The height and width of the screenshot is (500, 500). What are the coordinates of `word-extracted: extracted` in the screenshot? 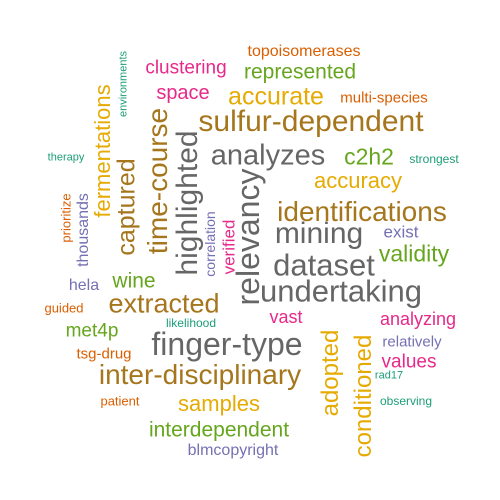 It's located at (164, 303).